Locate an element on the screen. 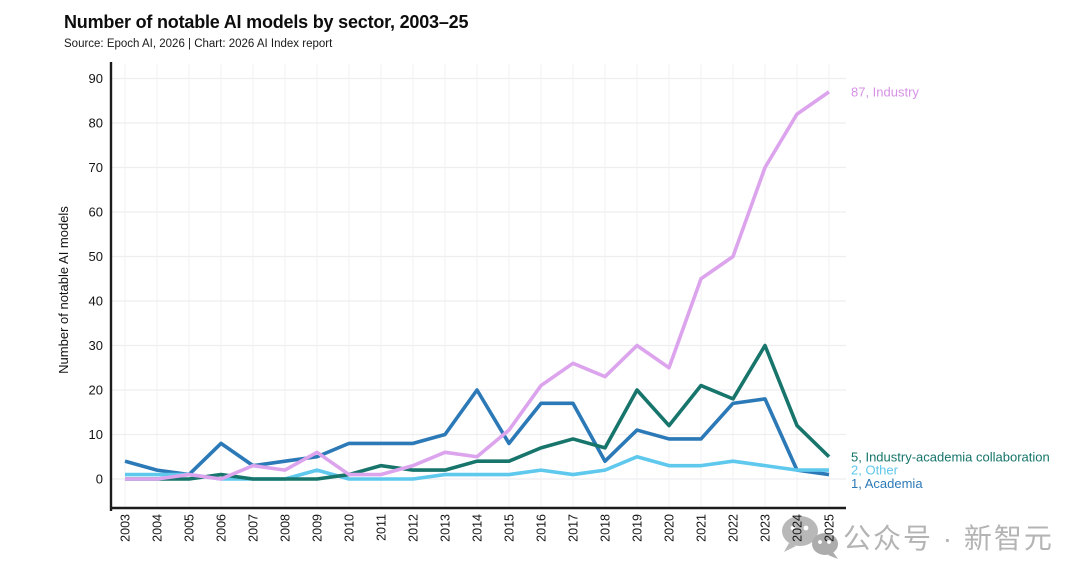 The width and height of the screenshot is (1080, 580). x-tick-label: 2020 is located at coordinates (670, 528).